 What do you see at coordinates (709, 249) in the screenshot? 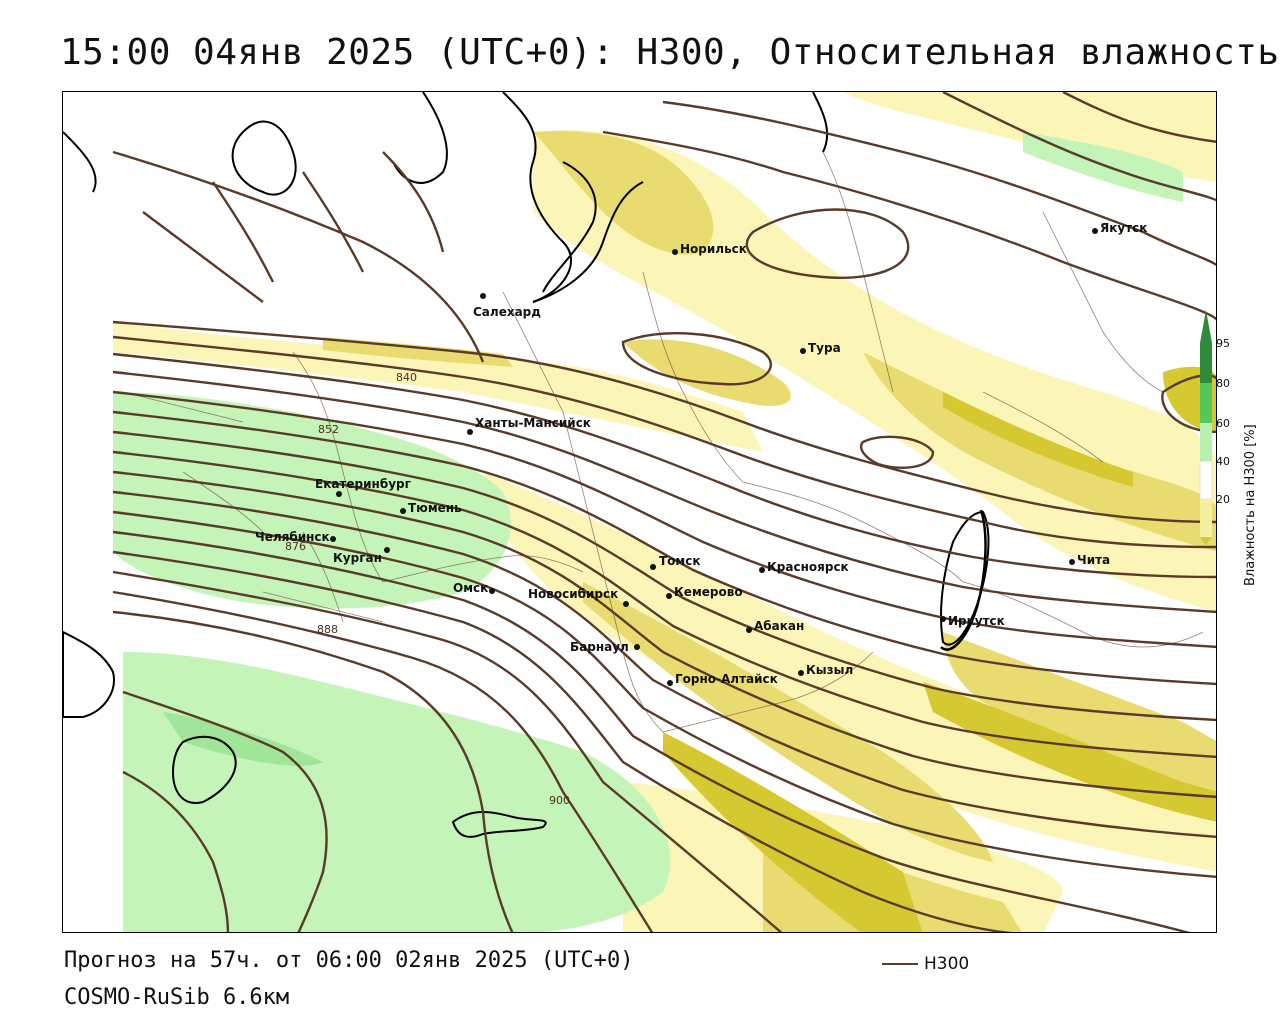
I see `city-marker: Норильск` at bounding box center [709, 249].